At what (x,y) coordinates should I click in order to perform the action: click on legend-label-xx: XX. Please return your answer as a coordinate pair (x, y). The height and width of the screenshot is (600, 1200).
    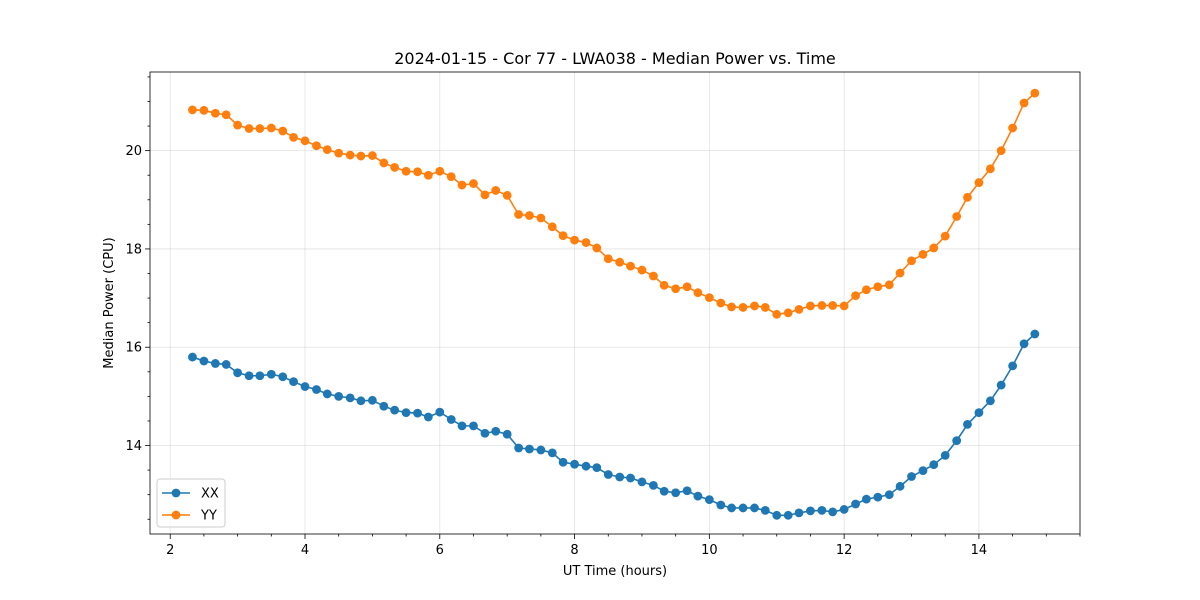
    Looking at the image, I should click on (210, 494).